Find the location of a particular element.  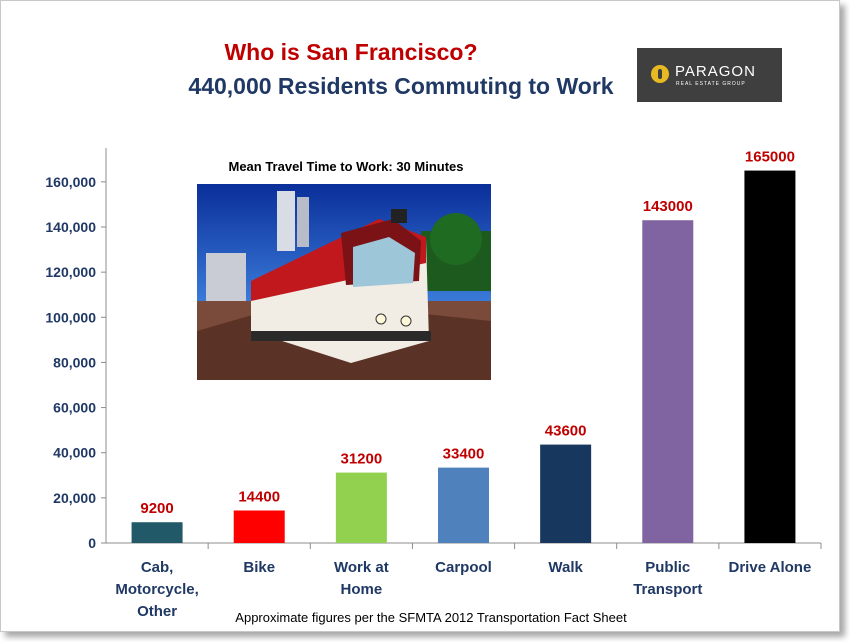

x-tick-label: Cab, Motorcycle, Other is located at coordinates (156, 589).